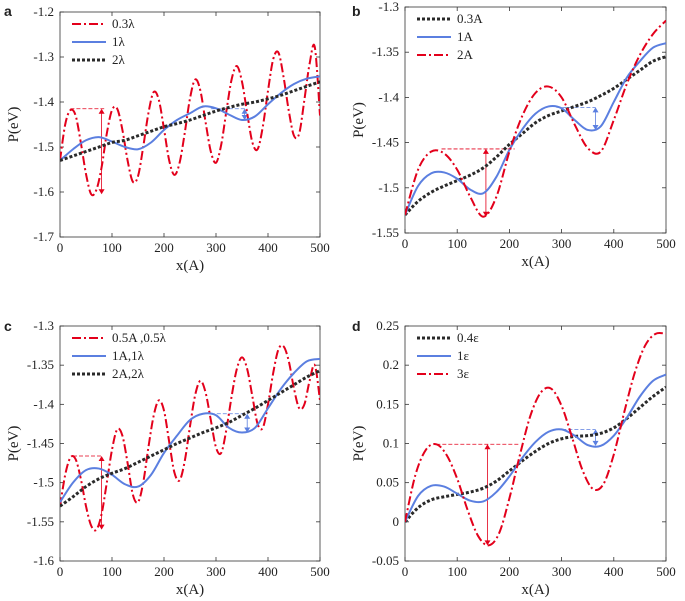  I want to click on y-tick-label: 0.1, so click(391, 443).